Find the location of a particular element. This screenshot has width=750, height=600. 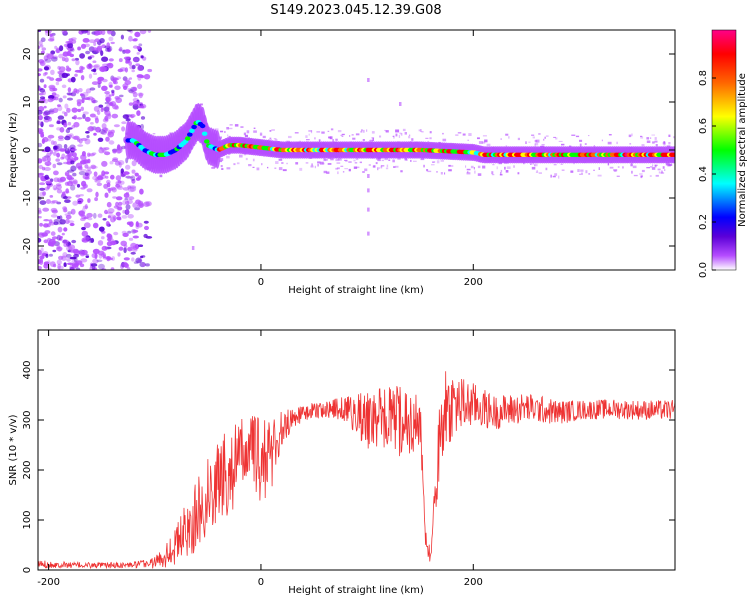

spectrogram-x-label: Height of straight line (km) is located at coordinates (356, 290).